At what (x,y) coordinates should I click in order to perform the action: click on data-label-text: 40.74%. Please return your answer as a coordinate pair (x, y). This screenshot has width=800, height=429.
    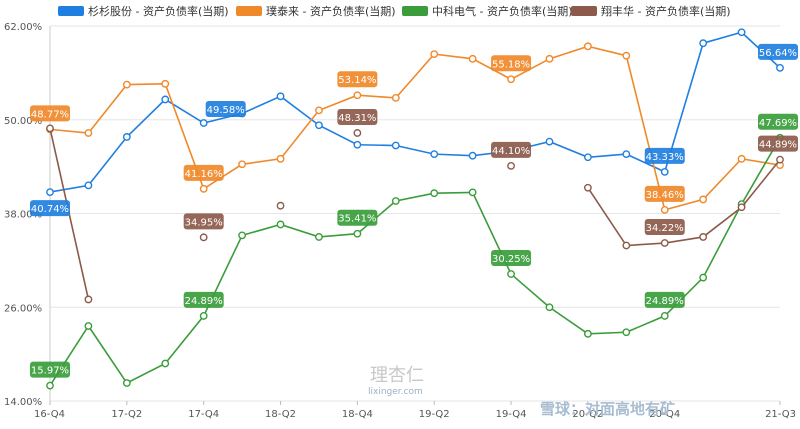
    Looking at the image, I should click on (50, 209).